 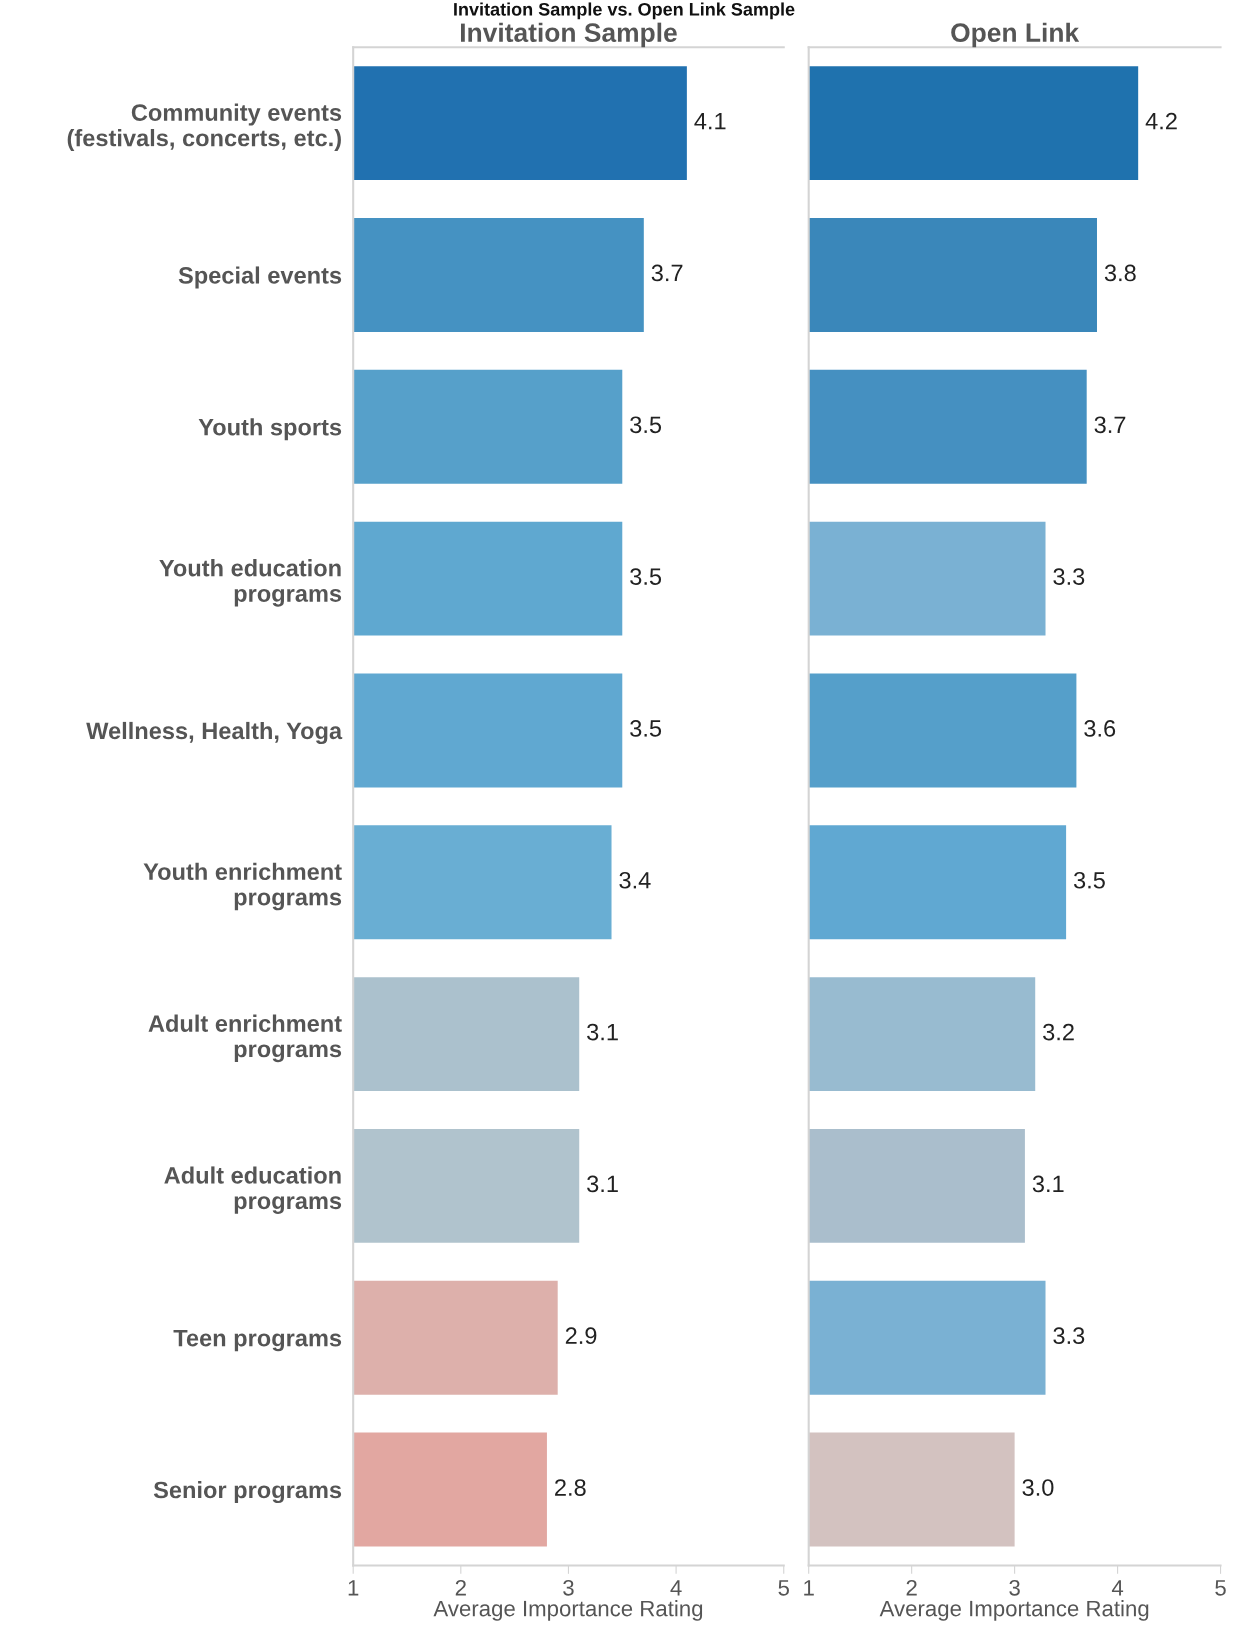 What do you see at coordinates (253, 1190) in the screenshot?
I see `y-tick-label: Adult education programs` at bounding box center [253, 1190].